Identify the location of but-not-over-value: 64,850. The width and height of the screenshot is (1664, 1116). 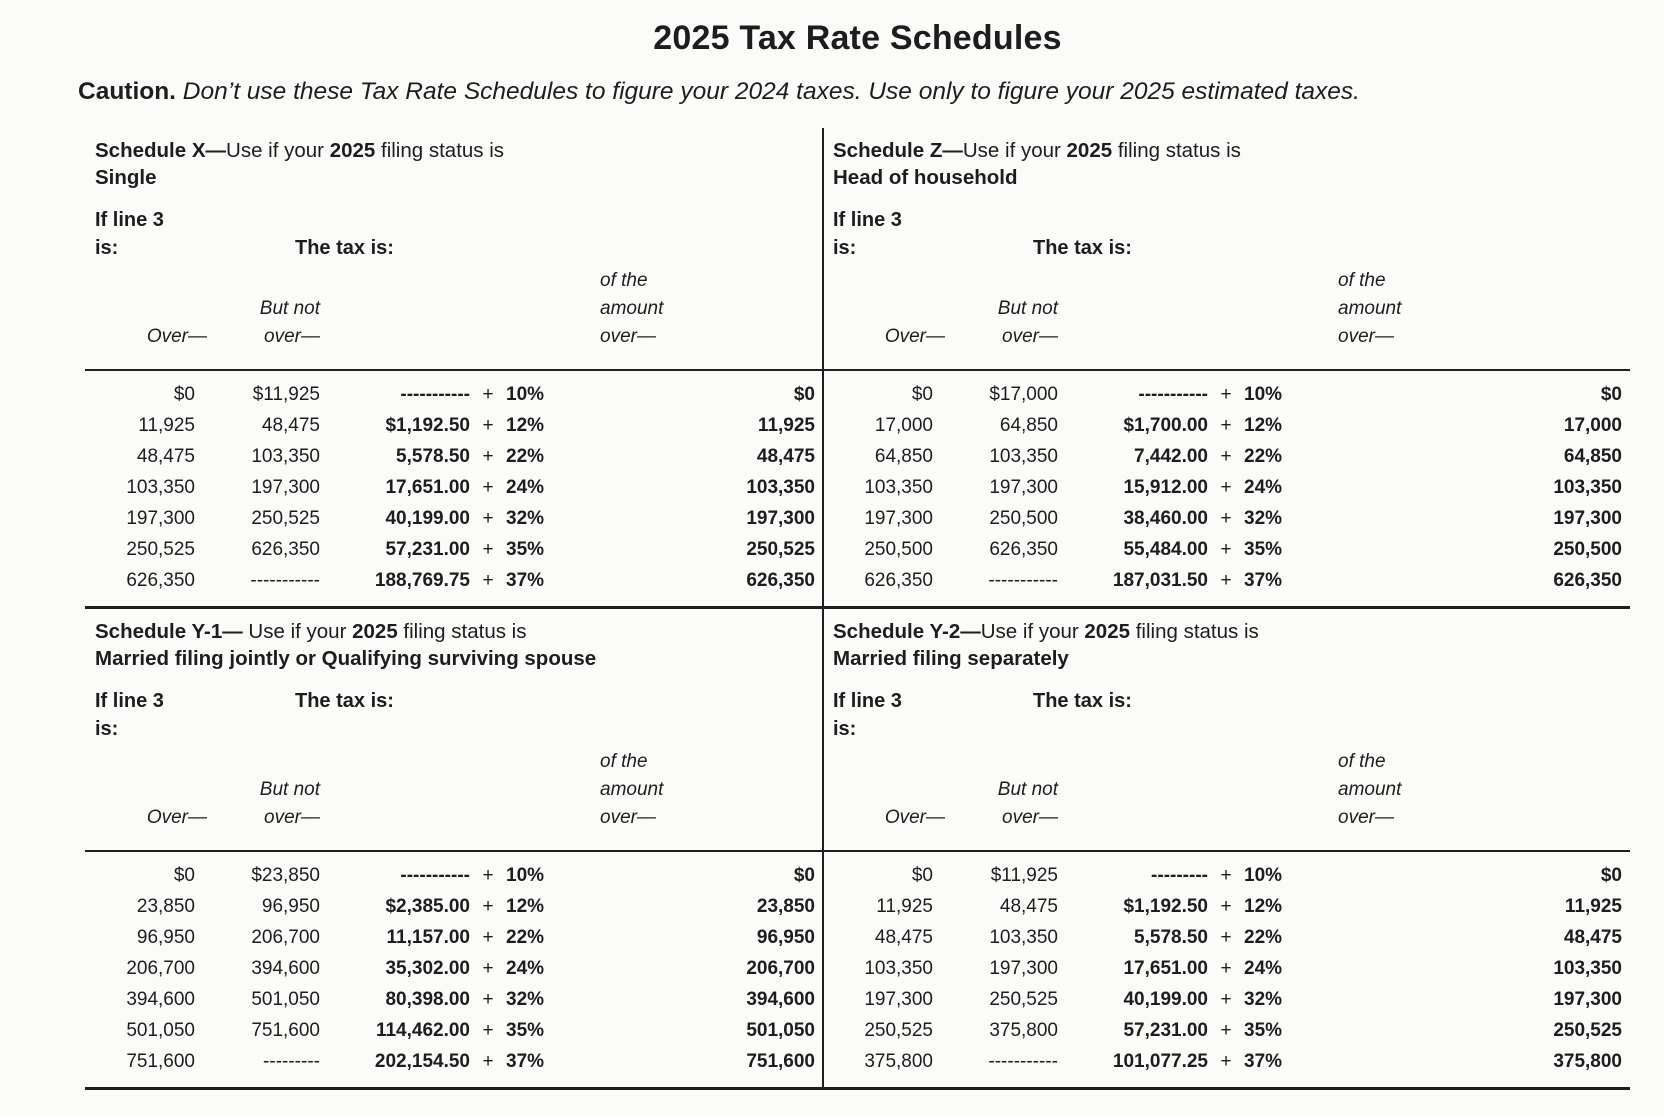
(1028, 425).